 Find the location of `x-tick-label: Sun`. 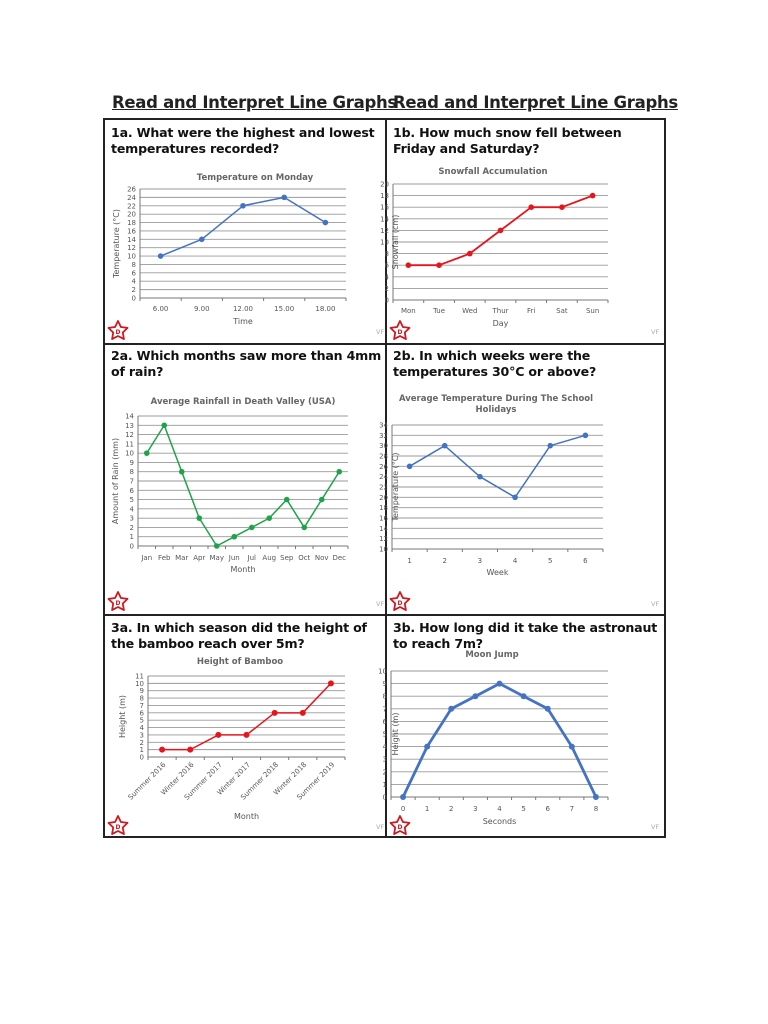

x-tick-label: Sun is located at coordinates (592, 311).